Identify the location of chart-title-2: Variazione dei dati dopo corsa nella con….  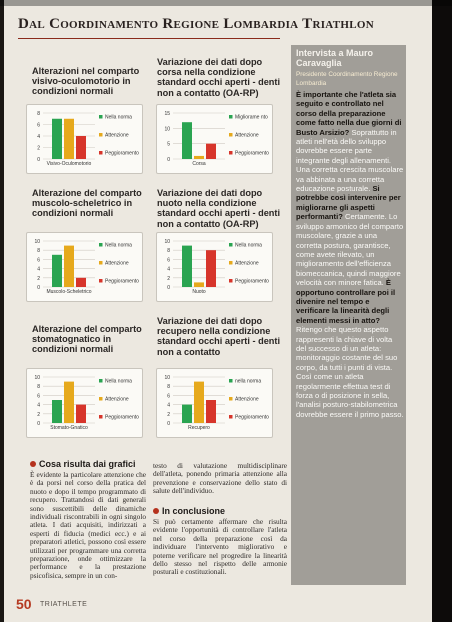
(219, 77).